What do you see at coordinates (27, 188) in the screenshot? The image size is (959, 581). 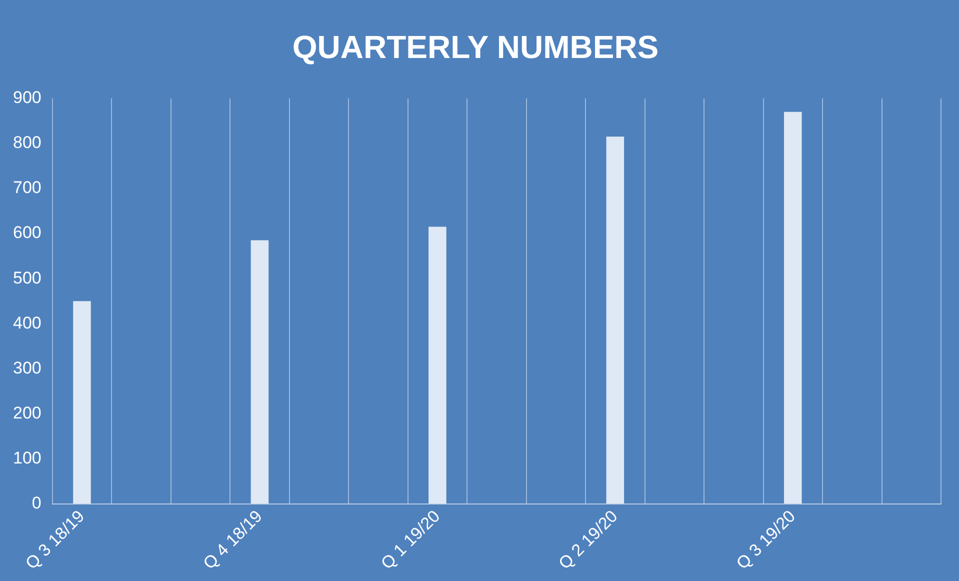 I see `y-tick-label: 700` at bounding box center [27, 188].